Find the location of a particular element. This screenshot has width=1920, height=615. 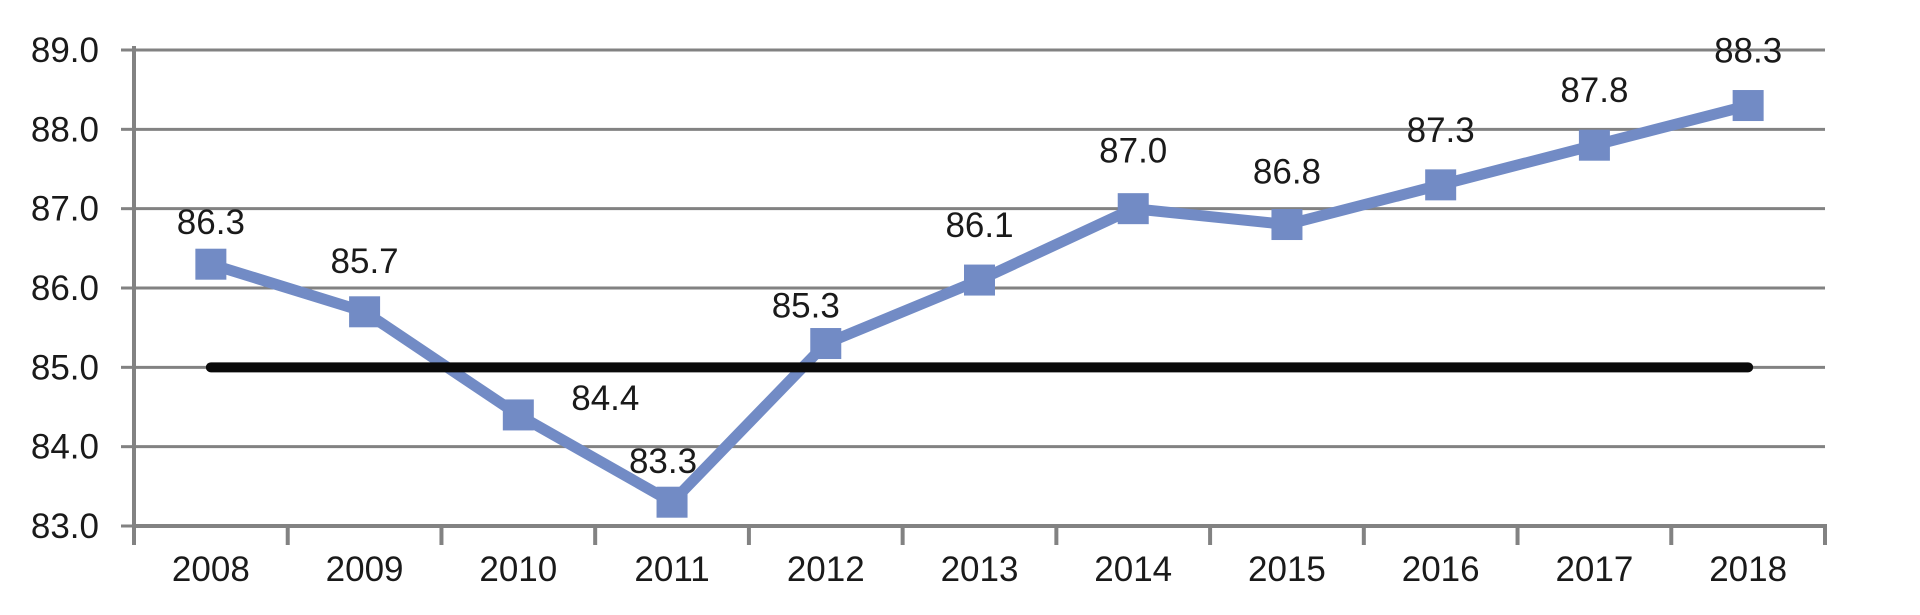

data-point-label: 85.7 is located at coordinates (365, 261).